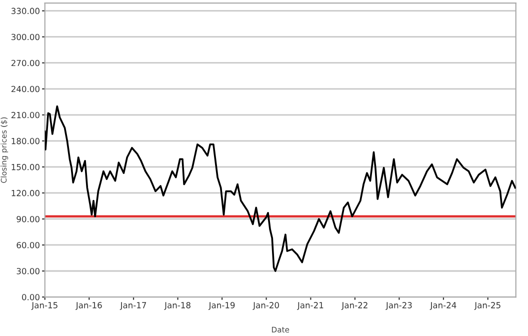 This screenshot has width=528, height=336. I want to click on y-tick-label: 210.00, so click(25, 115).